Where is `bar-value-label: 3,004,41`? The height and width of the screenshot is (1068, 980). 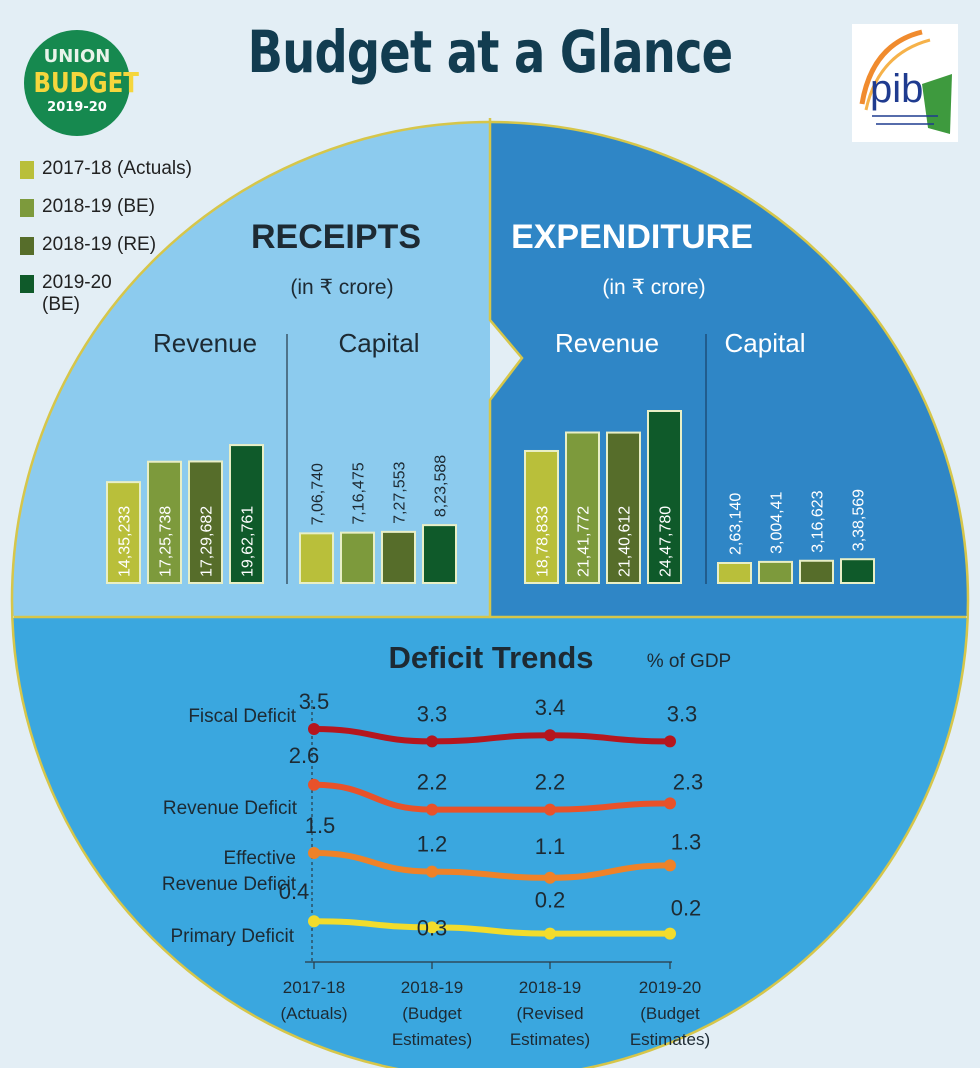
bar-value-label: 3,004,41 is located at coordinates (777, 523).